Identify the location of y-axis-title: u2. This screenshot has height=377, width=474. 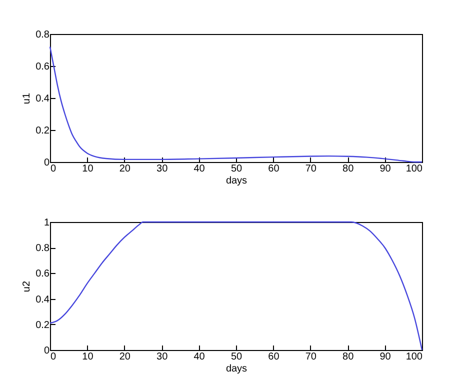
(27, 286).